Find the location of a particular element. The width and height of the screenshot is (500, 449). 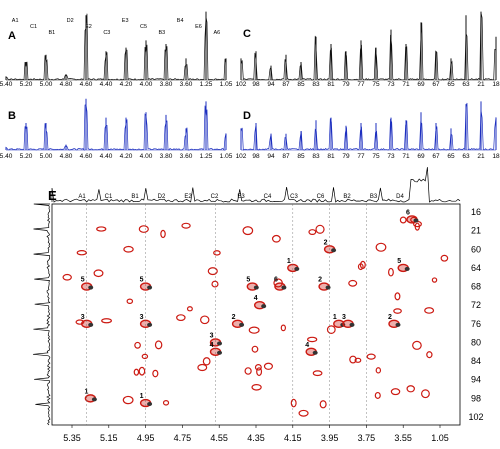

top-label: C1 is located at coordinates (109, 197).